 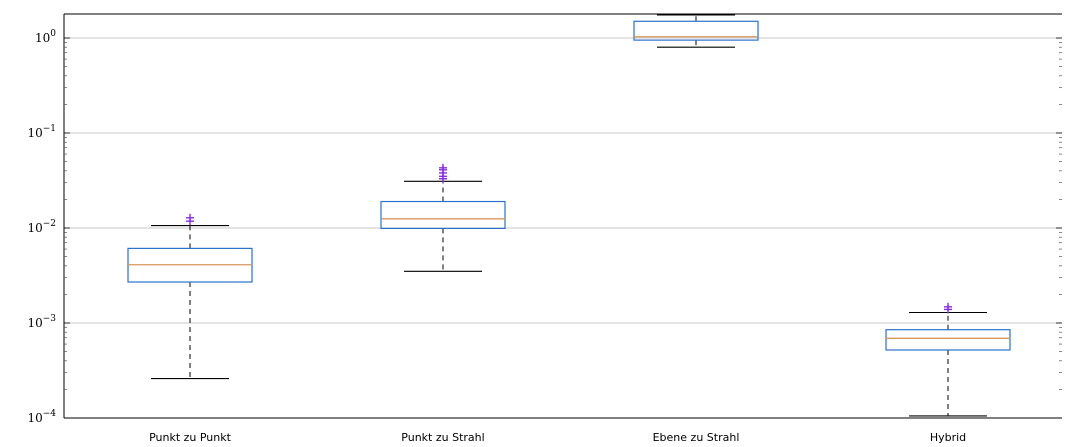 I want to click on x-category-label: Punkt zu Strahl, so click(x=442, y=437).